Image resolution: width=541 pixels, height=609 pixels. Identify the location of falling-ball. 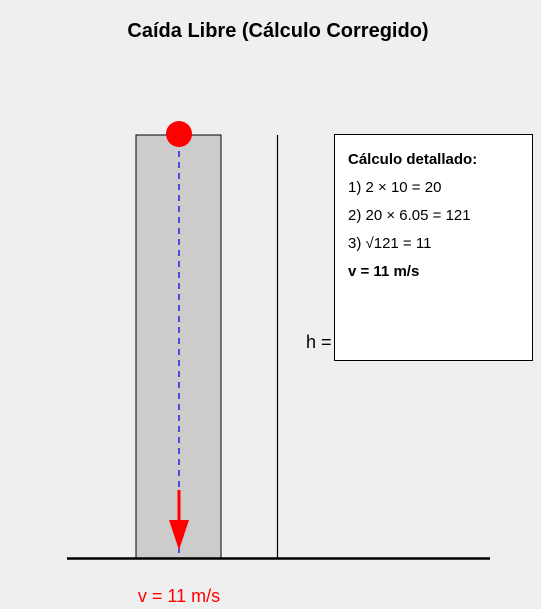
(179, 134).